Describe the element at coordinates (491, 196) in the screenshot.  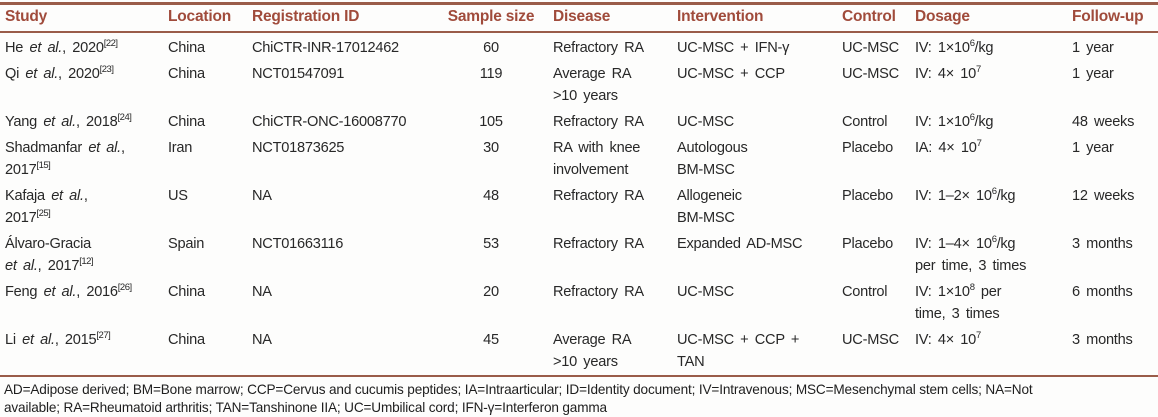
I see `cell-sample_size: 48` at that location.